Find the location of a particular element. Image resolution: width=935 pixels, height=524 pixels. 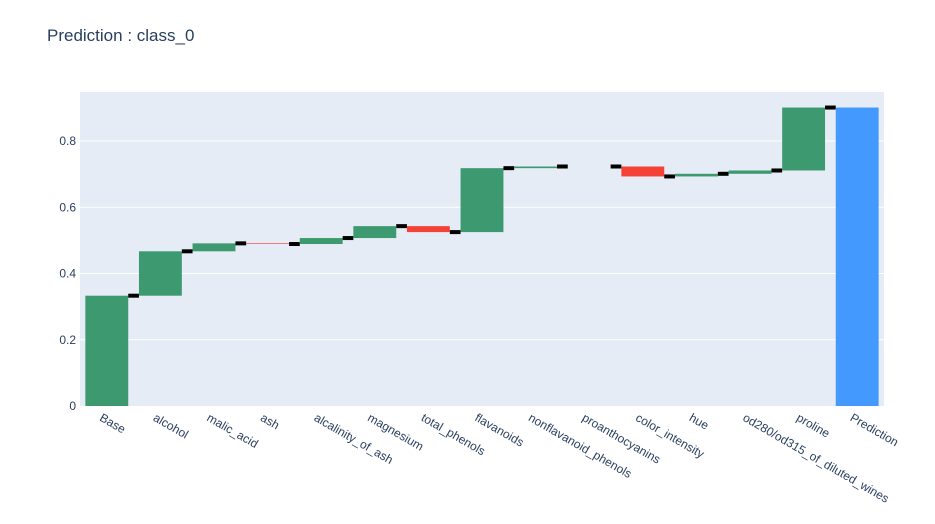

y-tick-label: 0.4 is located at coordinates (67, 274).